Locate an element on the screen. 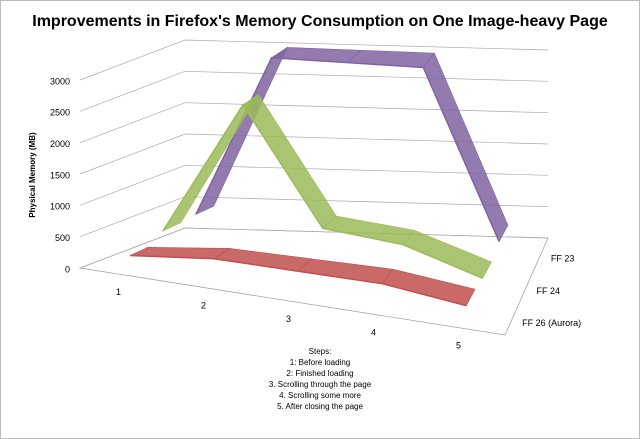 This screenshot has width=640, height=439. x-tick-label: 1 is located at coordinates (118, 292).